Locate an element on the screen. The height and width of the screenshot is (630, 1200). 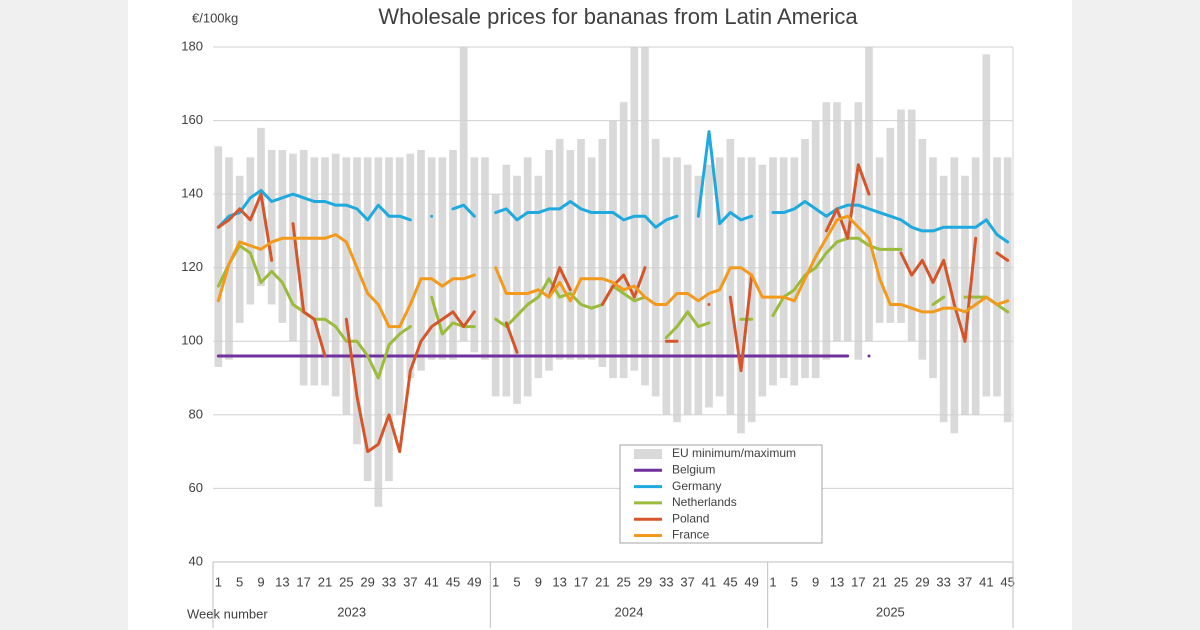
year-label: 2023 is located at coordinates (351, 611).